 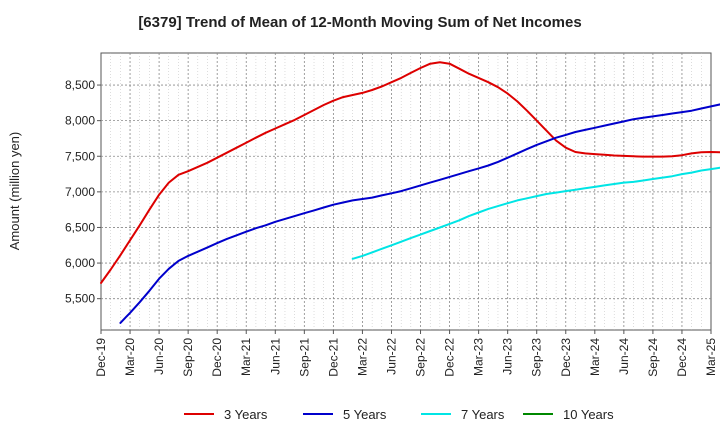 What do you see at coordinates (682, 357) in the screenshot?
I see `x-tick-label: Dec-24` at bounding box center [682, 357].